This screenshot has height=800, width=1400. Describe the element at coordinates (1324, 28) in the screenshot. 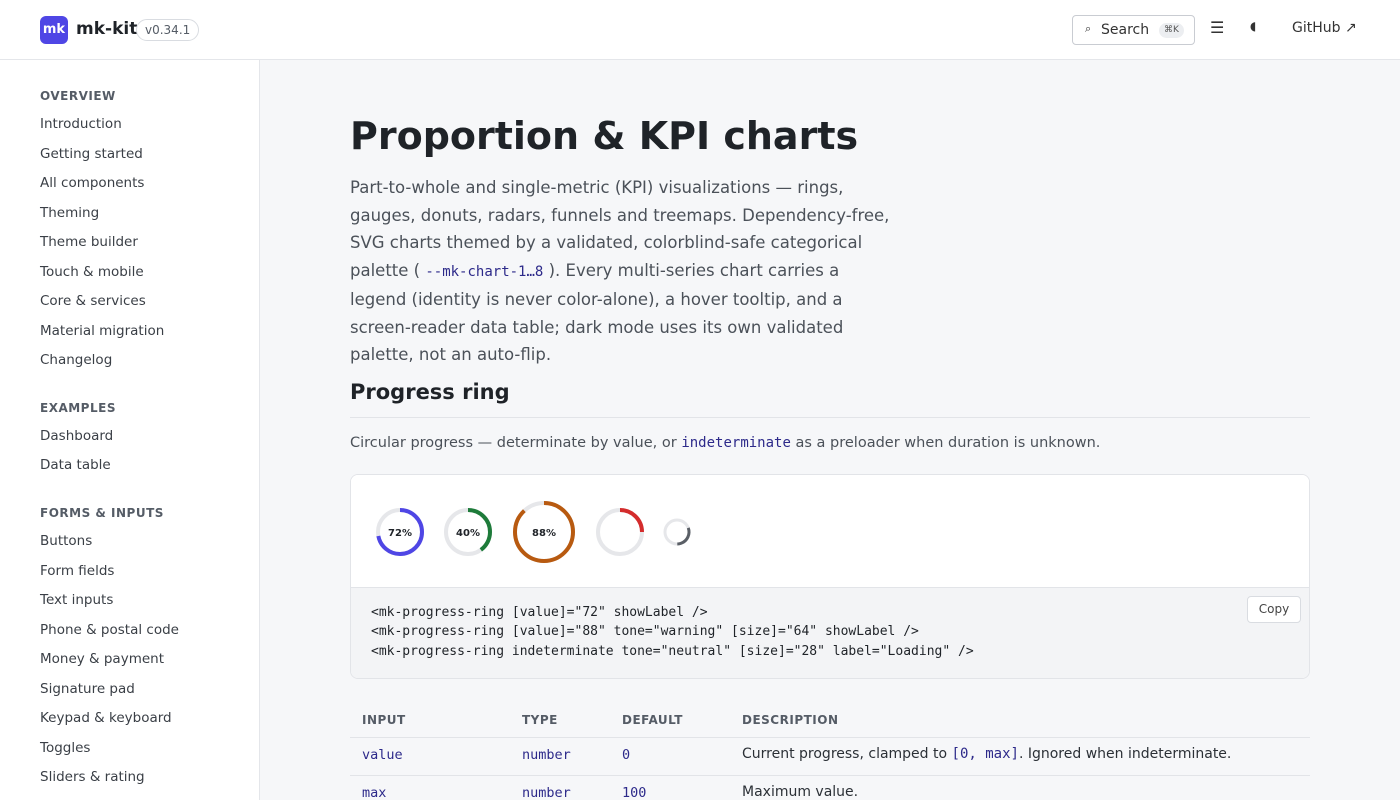

I see `github-link: GitHub ↗` at that location.